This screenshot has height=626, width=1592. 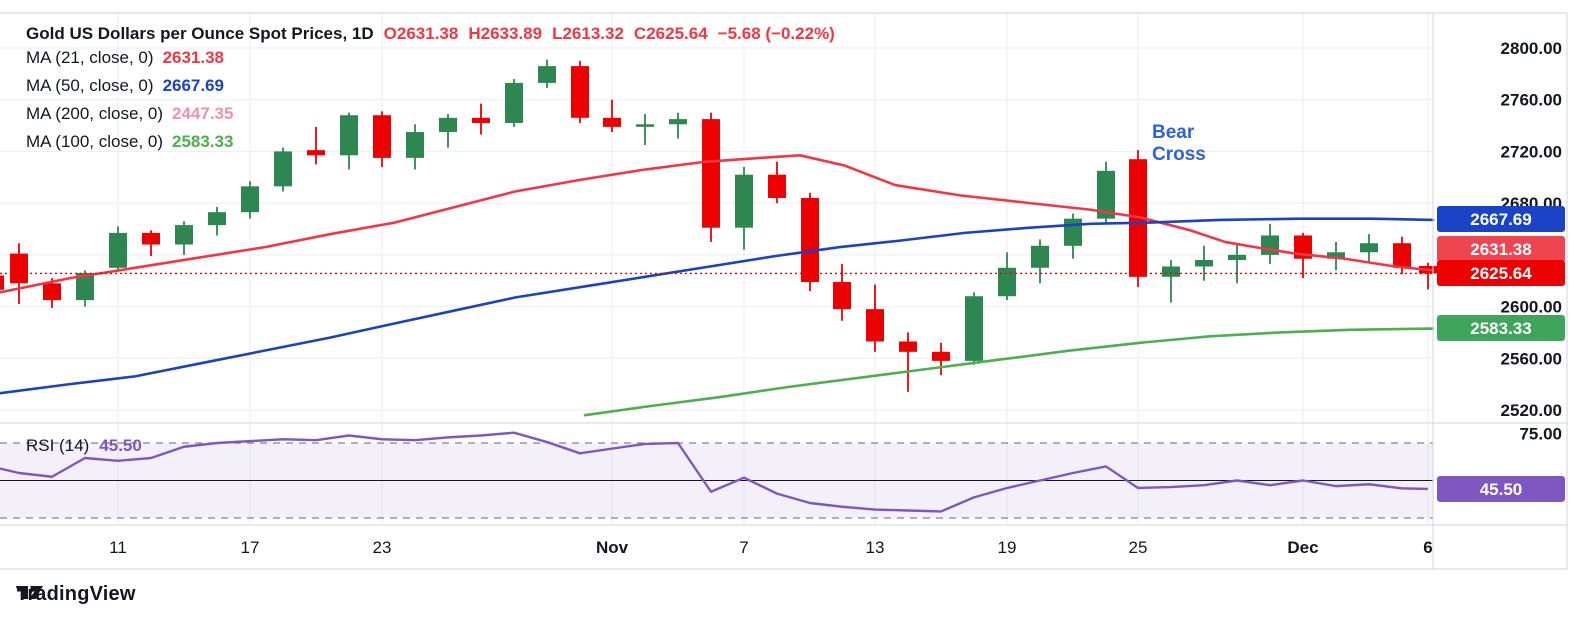 What do you see at coordinates (1531, 151) in the screenshot?
I see `price-axis-label: 2720.00` at bounding box center [1531, 151].